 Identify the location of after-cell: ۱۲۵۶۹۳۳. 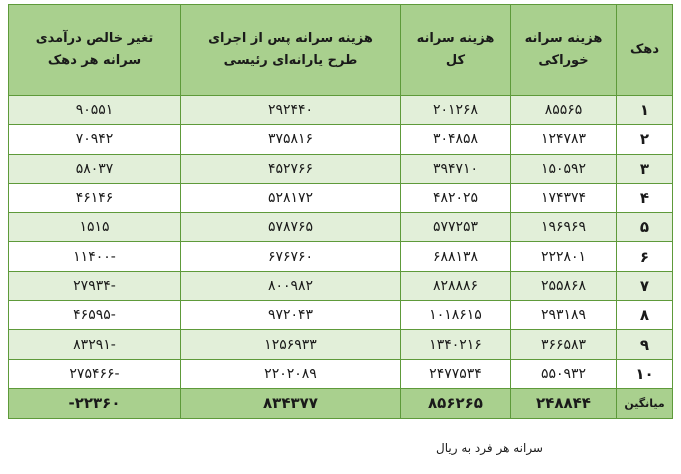
(290, 344).